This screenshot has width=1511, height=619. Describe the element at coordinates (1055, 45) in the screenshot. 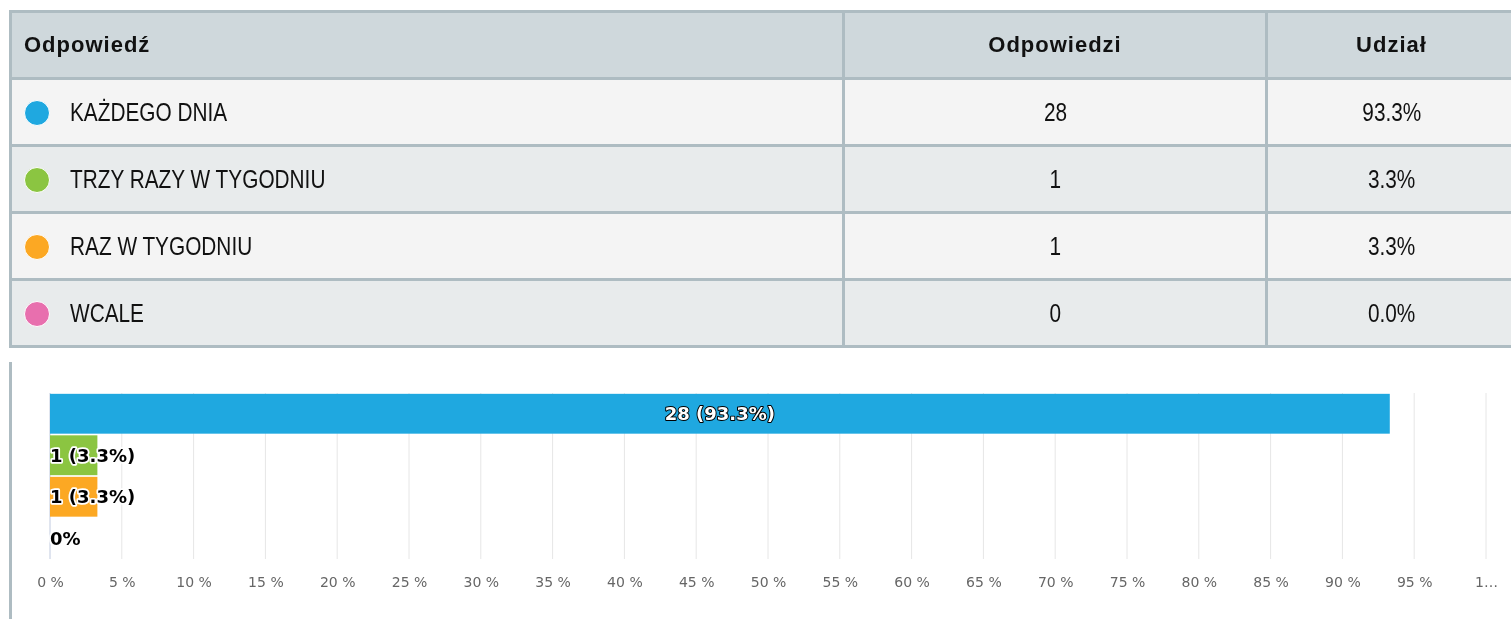

I see `text: Odpowiedzi` at that location.